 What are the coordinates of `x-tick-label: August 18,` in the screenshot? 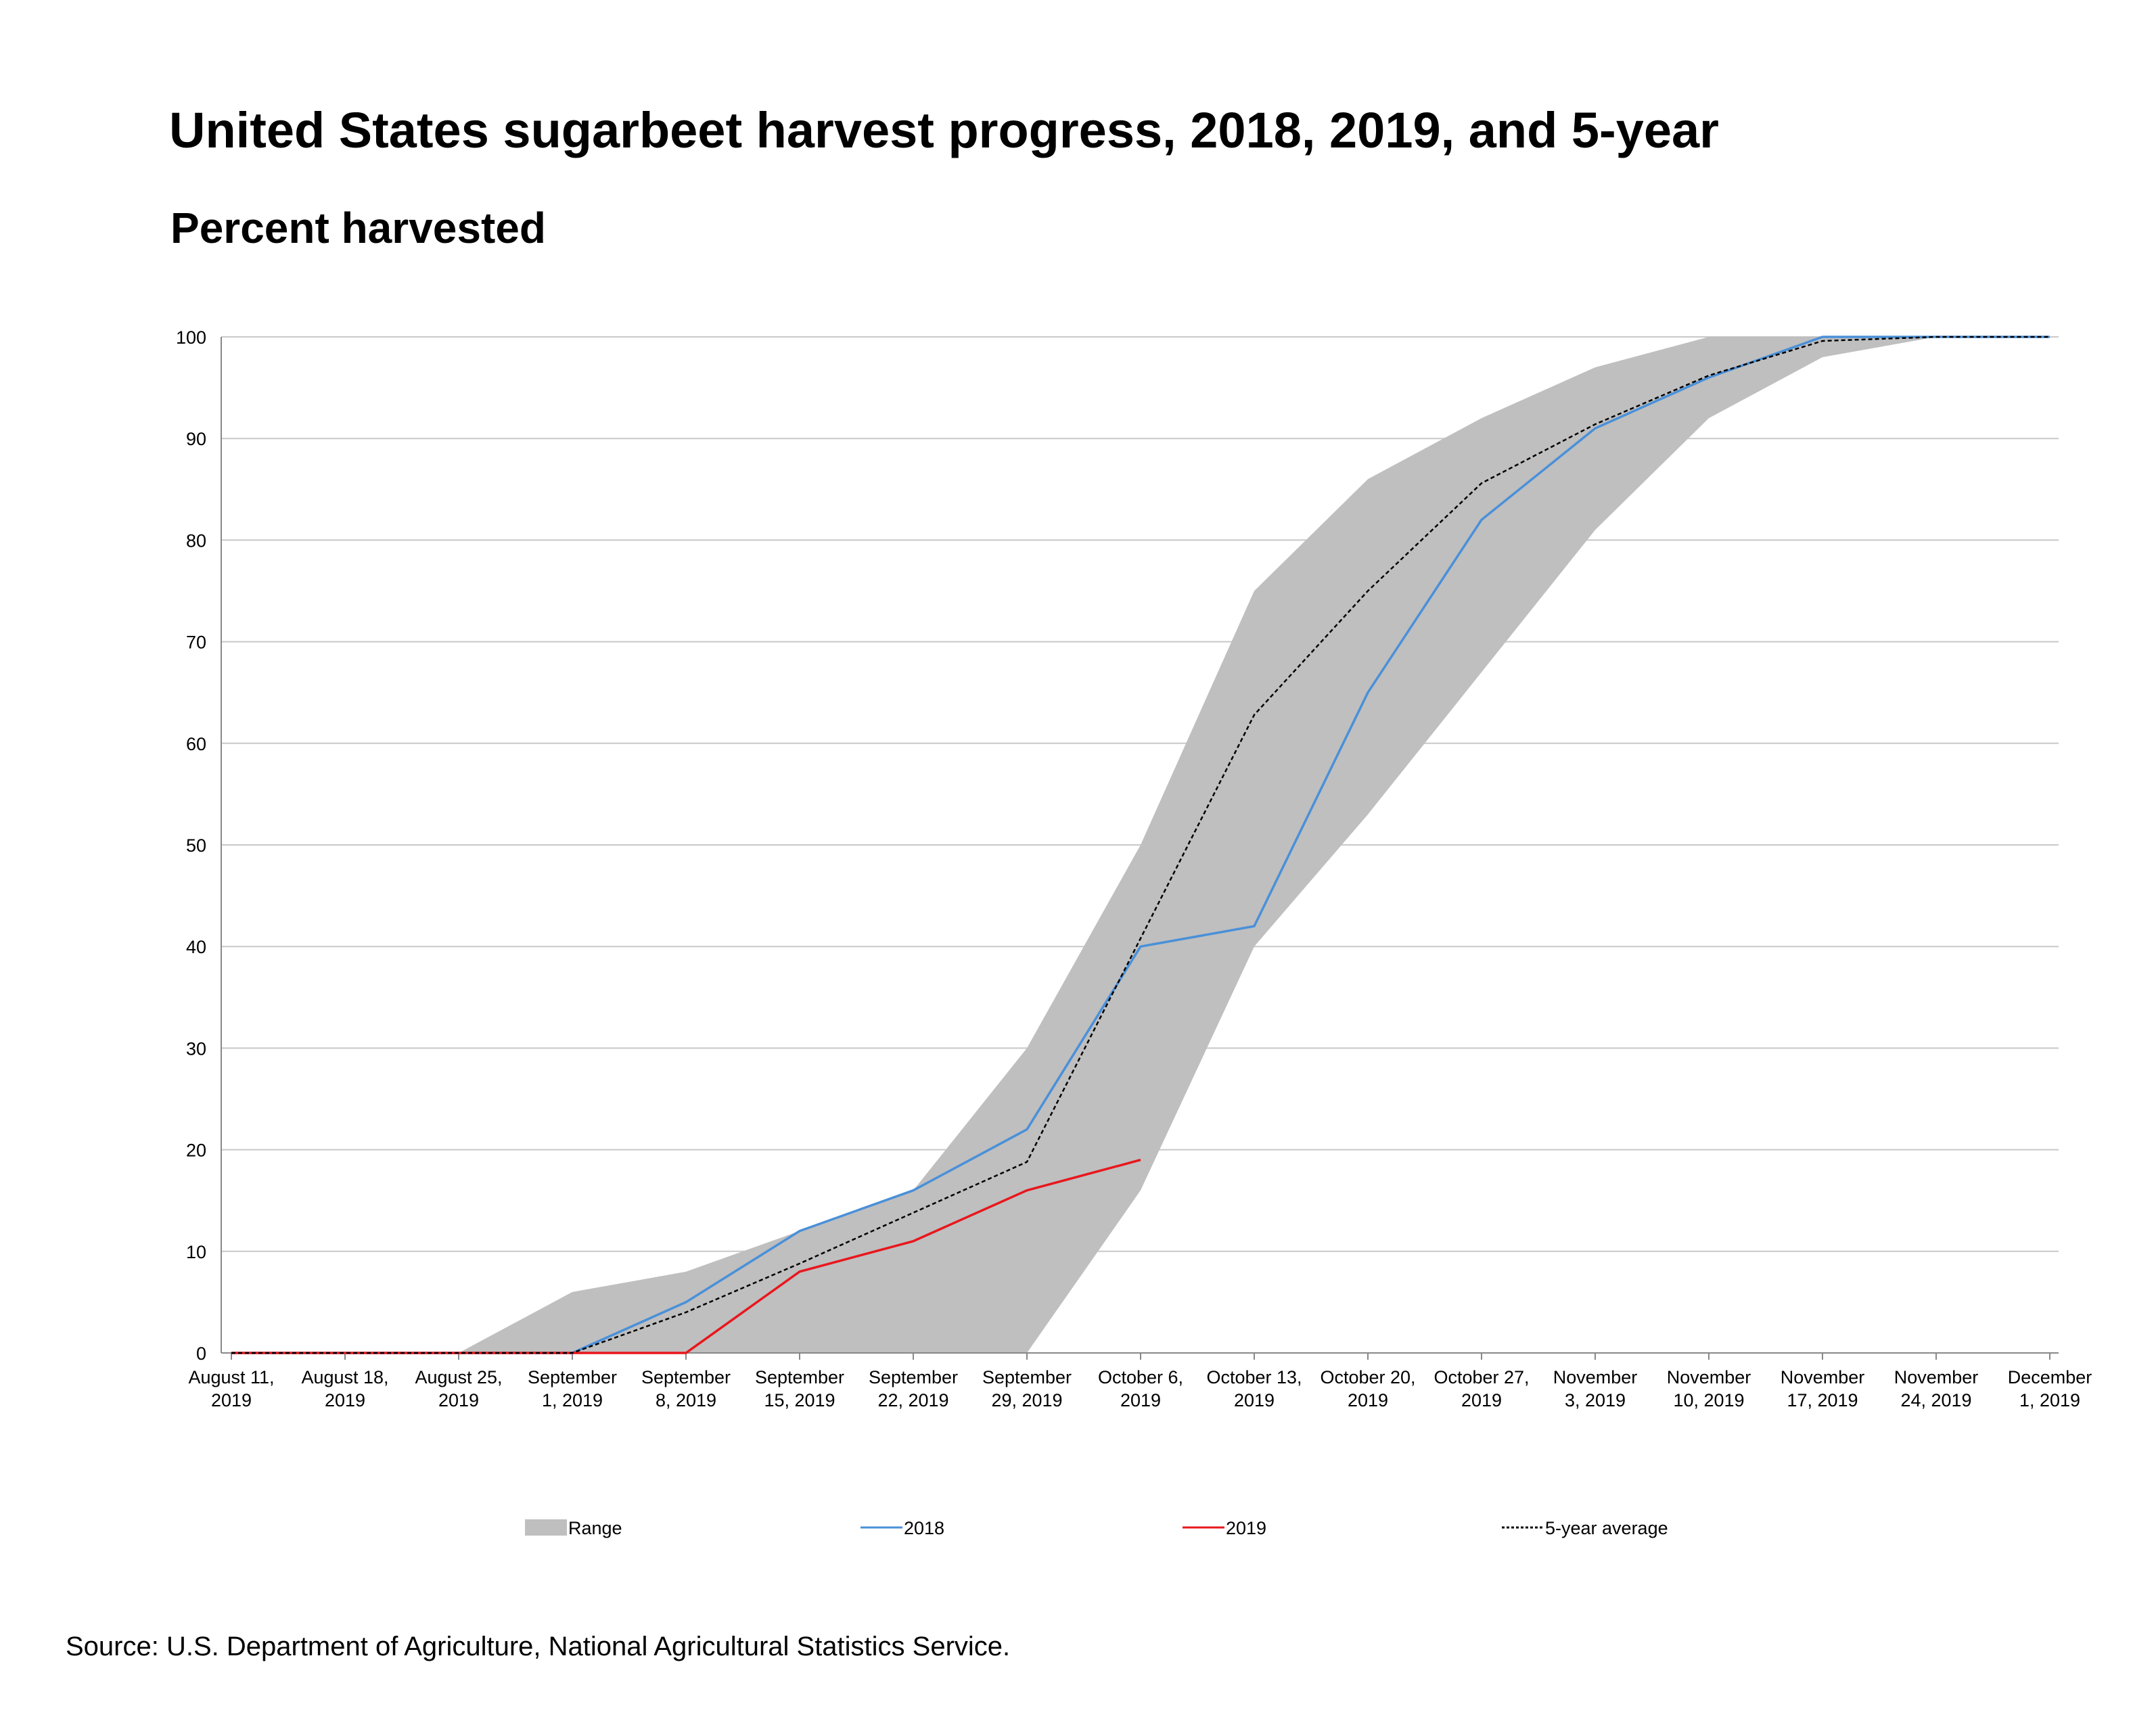 It's located at (345, 1377).